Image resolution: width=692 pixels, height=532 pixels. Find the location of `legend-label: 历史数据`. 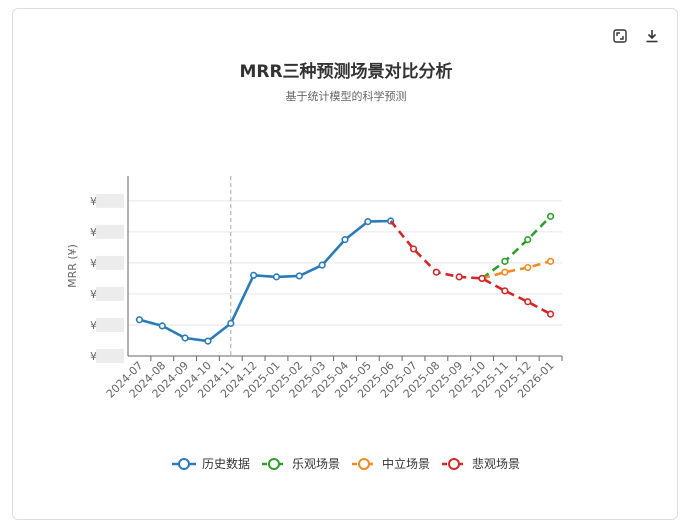

legend-label: 历史数据 is located at coordinates (226, 463).